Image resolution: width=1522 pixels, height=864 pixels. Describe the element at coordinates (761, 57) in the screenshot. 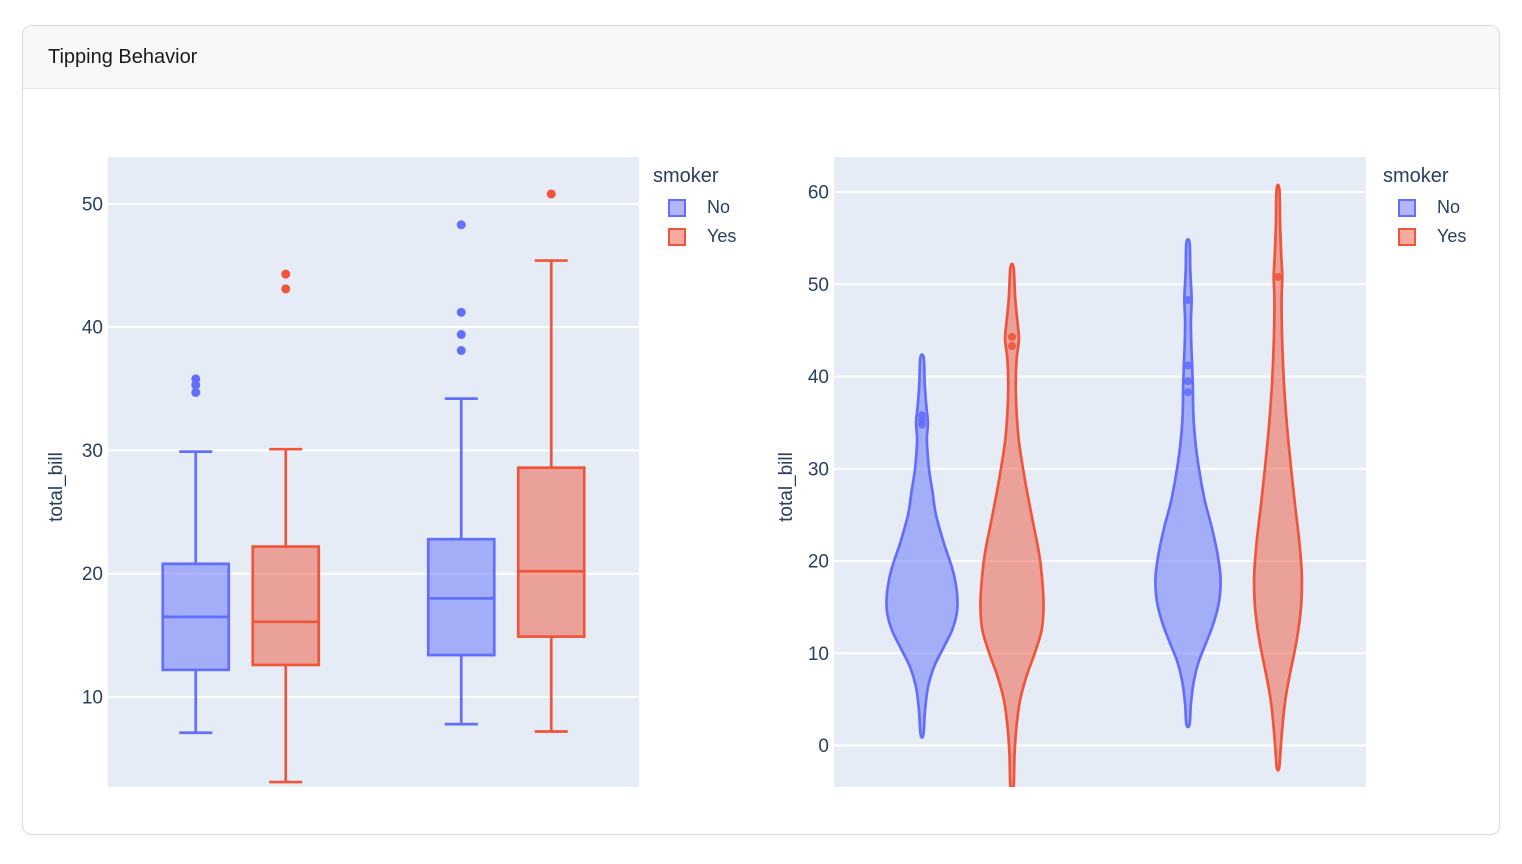

I see `card-header: Tipping Behavior` at that location.